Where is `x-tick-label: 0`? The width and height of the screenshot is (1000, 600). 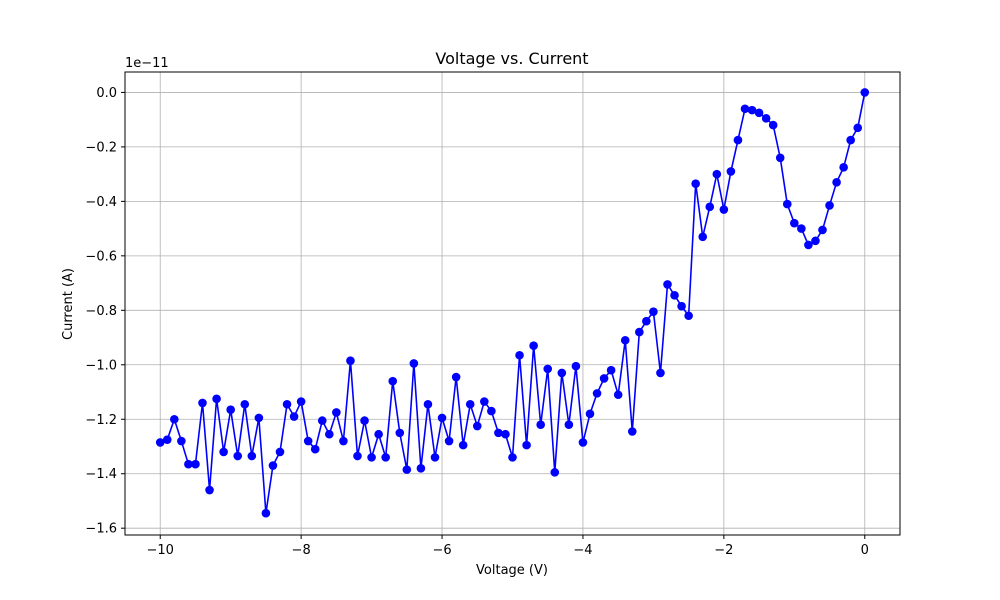
x-tick-label: 0 is located at coordinates (865, 550).